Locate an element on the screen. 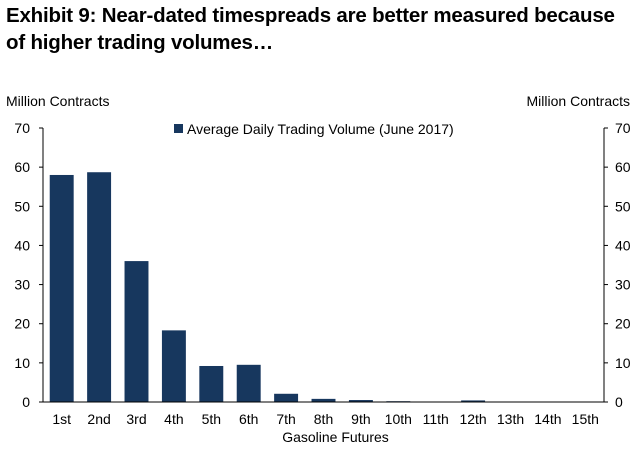  left-y-tick-label: 30 is located at coordinates (22, 285).